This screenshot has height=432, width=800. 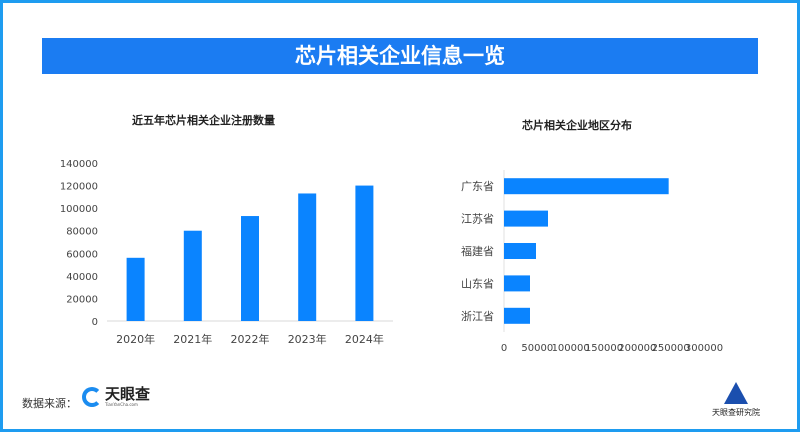 I want to click on x-tick-label: 2024年, so click(x=364, y=339).